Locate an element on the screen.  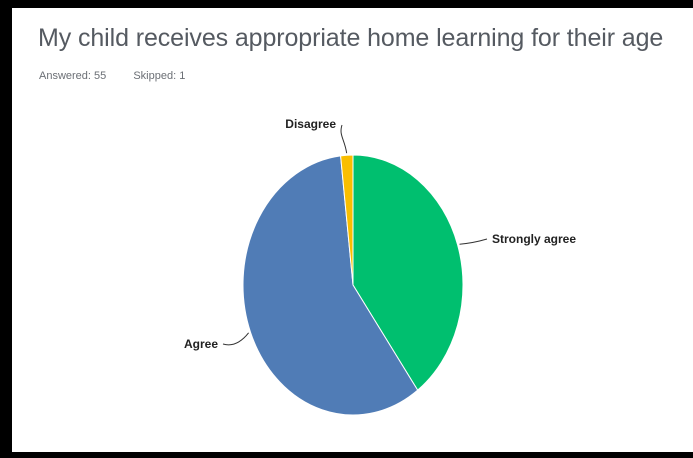
skipped-count: Skipped: 1 is located at coordinates (159, 76).